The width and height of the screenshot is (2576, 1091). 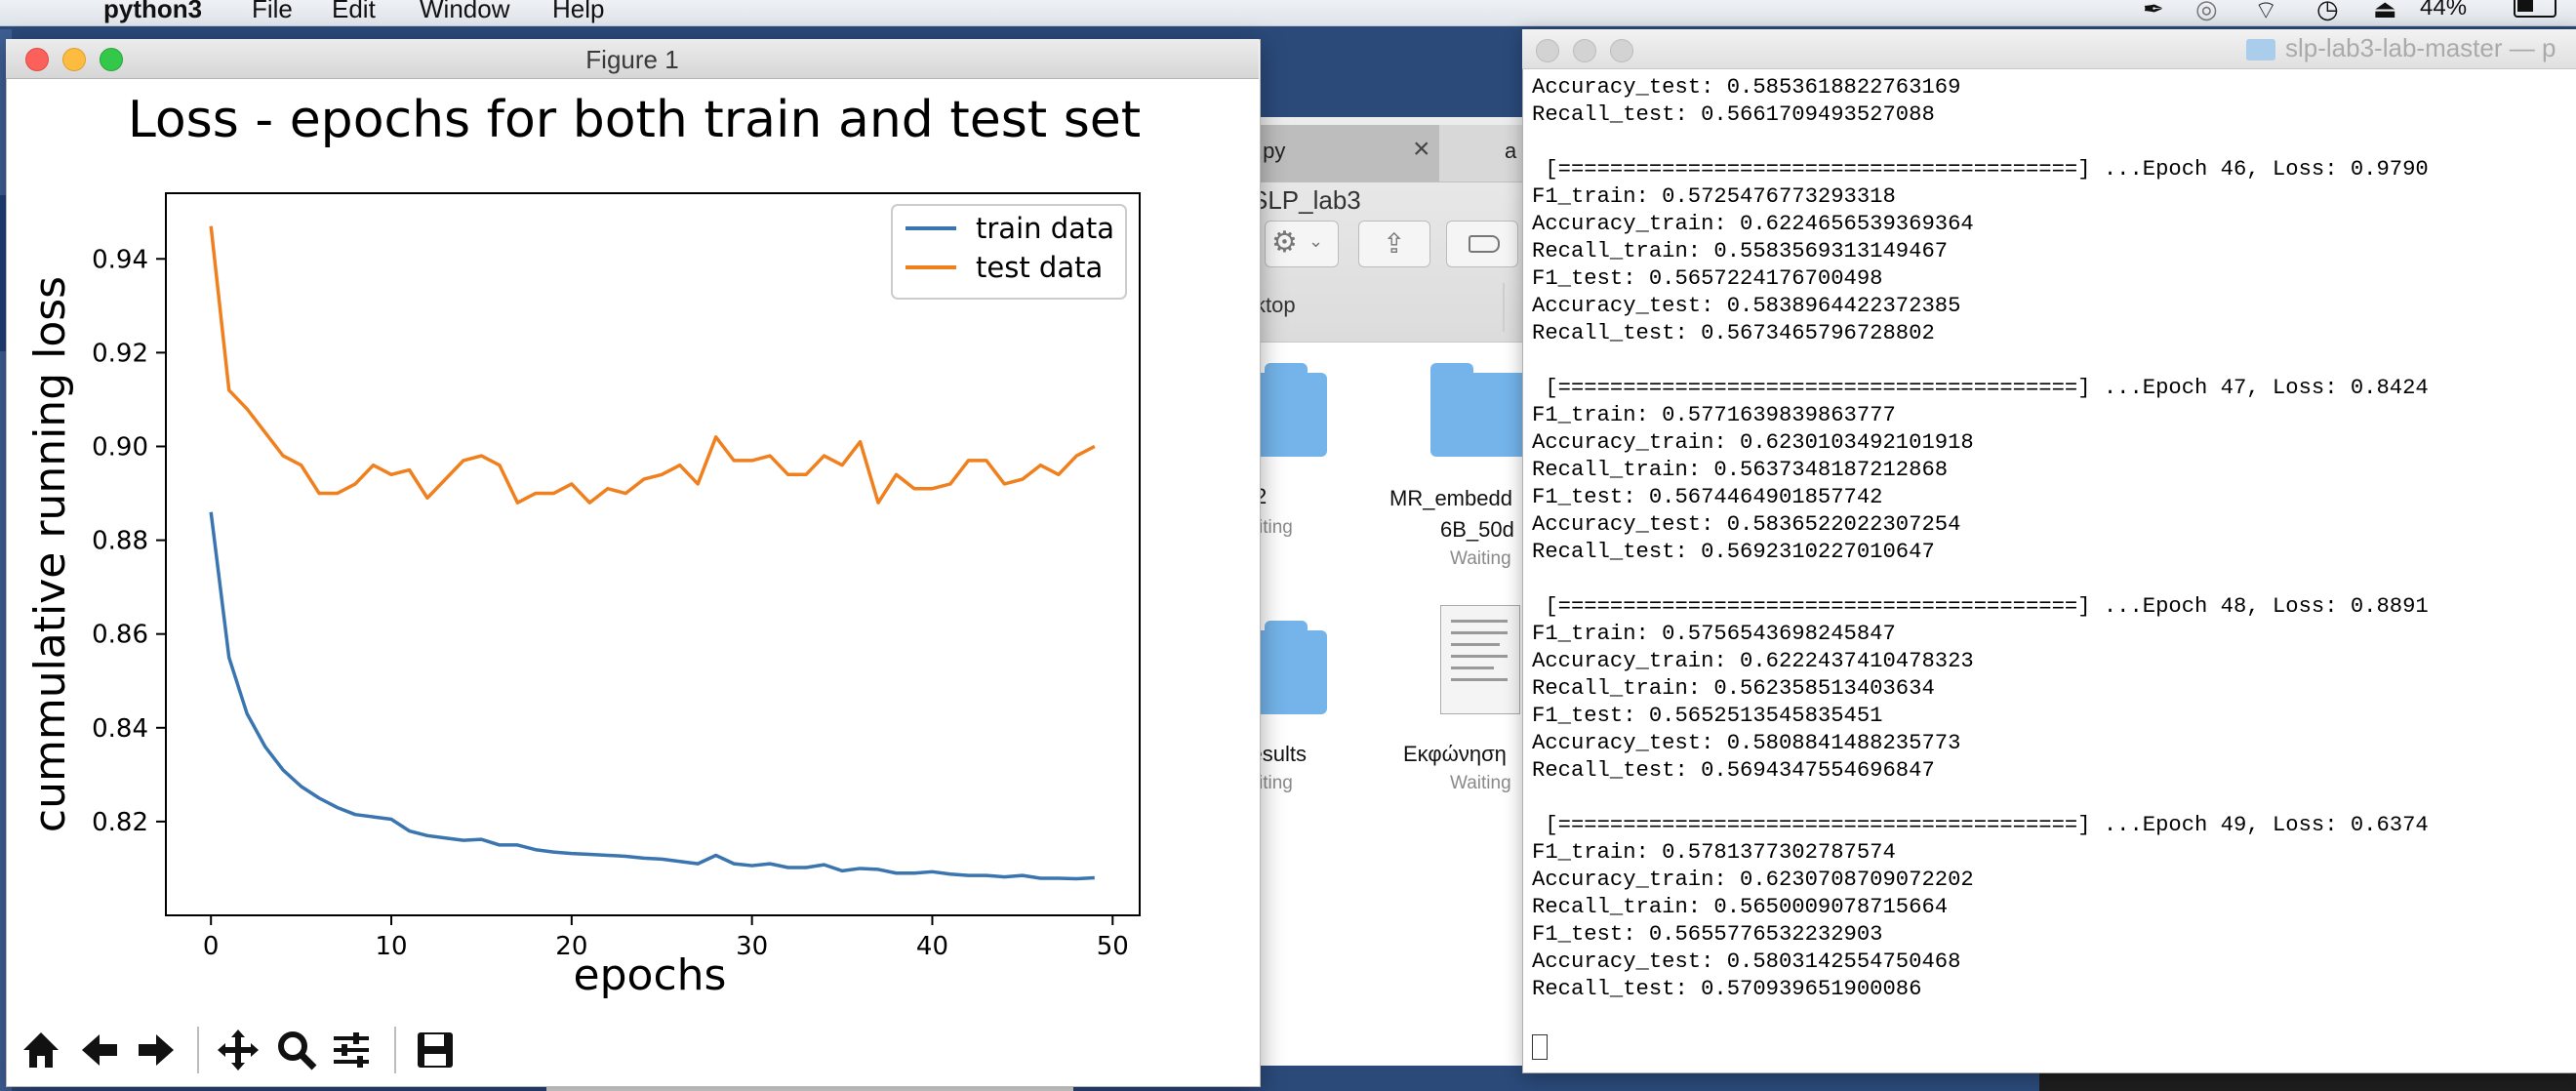 I want to click on terminal-titlebar, so click(x=2049, y=49).